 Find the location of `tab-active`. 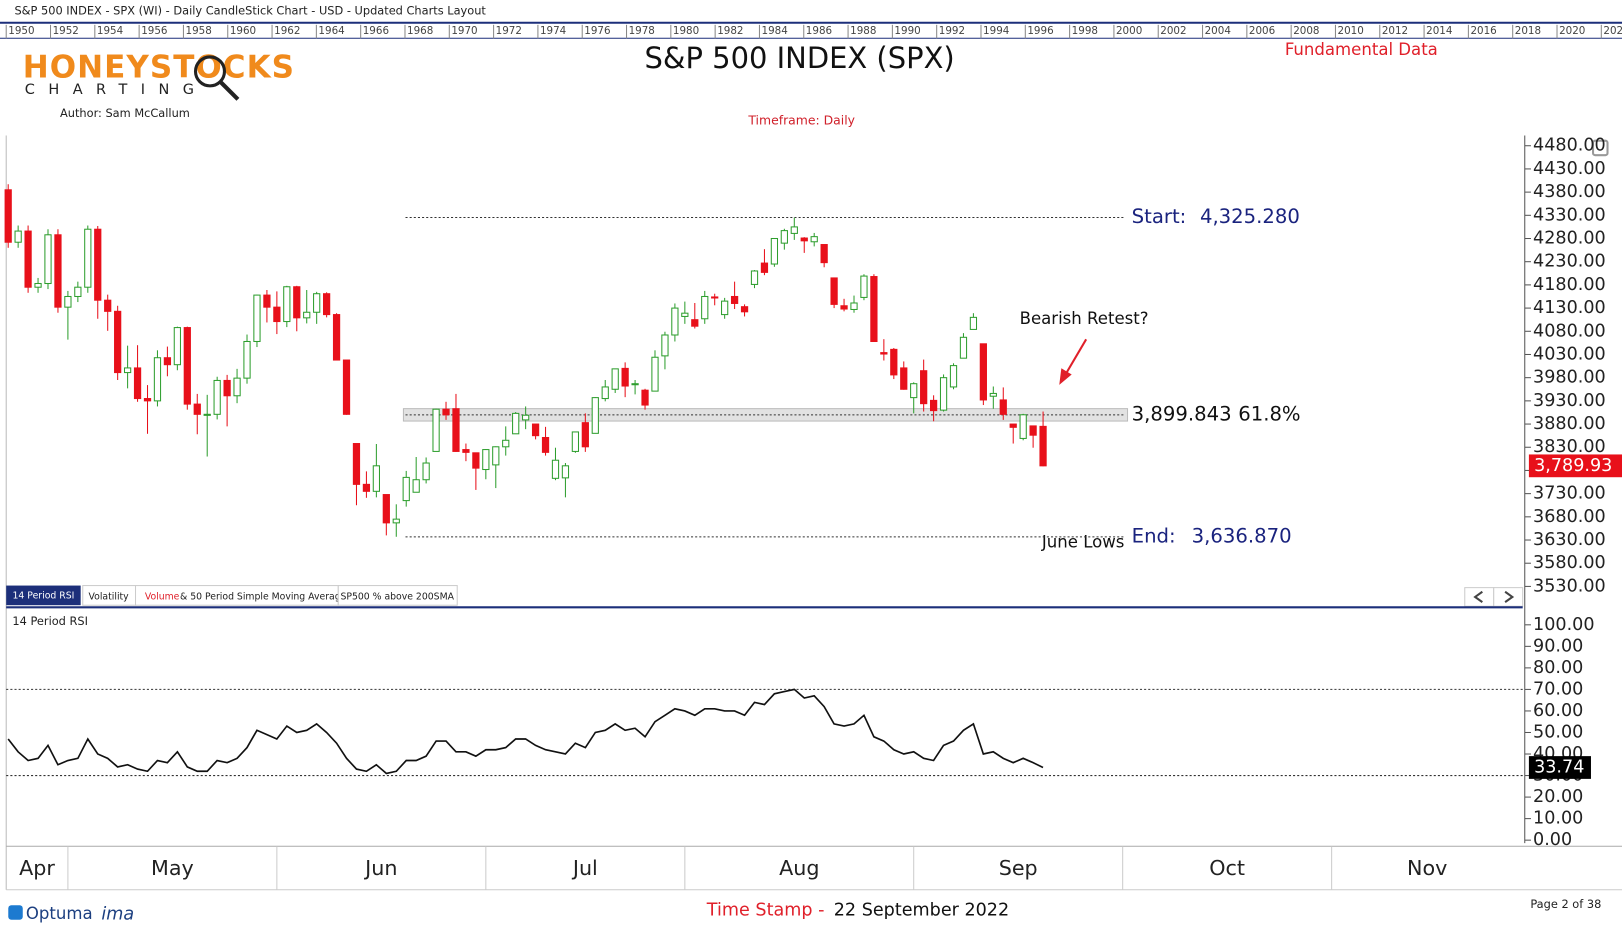

tab-active is located at coordinates (43, 595).